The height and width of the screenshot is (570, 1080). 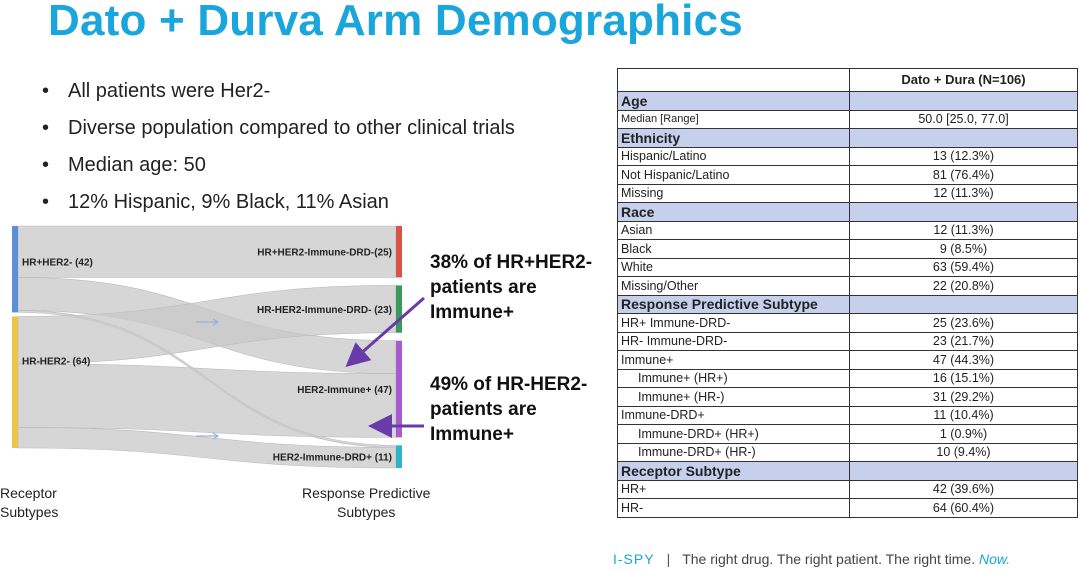 I want to click on table-row: Hispanic/Latino 13 (12.3%), so click(x=847, y=156).